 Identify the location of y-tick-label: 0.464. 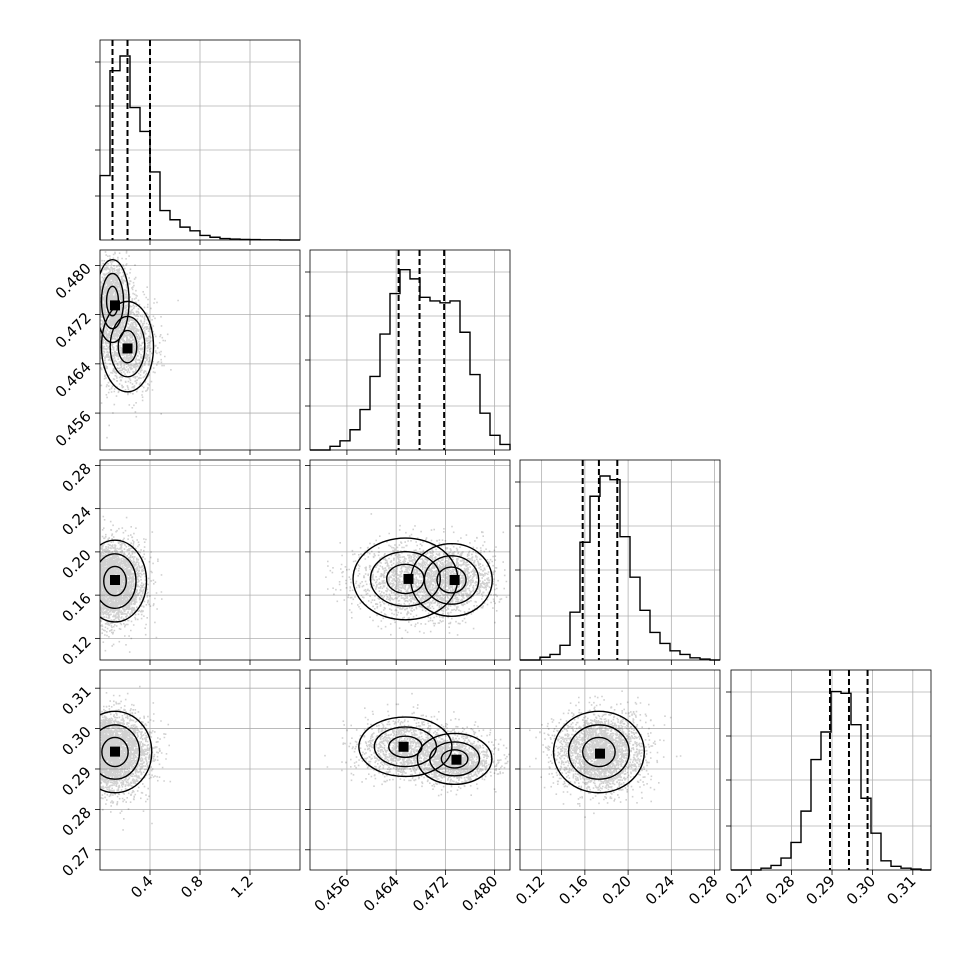
(73, 379).